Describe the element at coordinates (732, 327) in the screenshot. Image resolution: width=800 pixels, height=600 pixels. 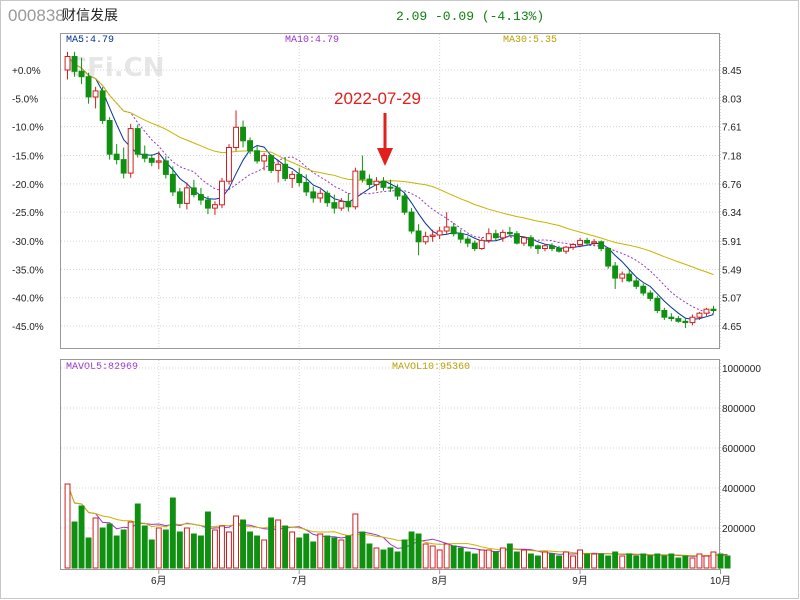
I see `price-tick-label: 4.65` at that location.